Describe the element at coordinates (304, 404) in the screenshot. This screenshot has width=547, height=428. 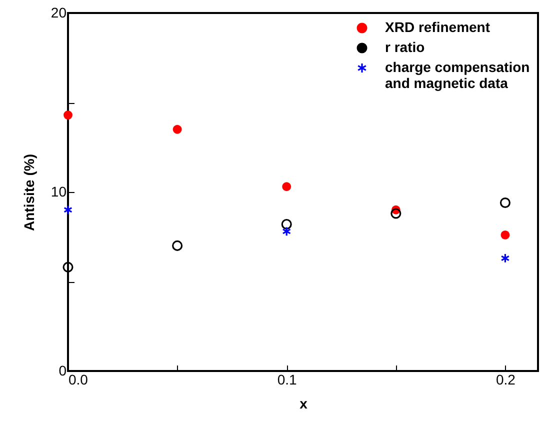
I see `x-axis-title: x` at that location.